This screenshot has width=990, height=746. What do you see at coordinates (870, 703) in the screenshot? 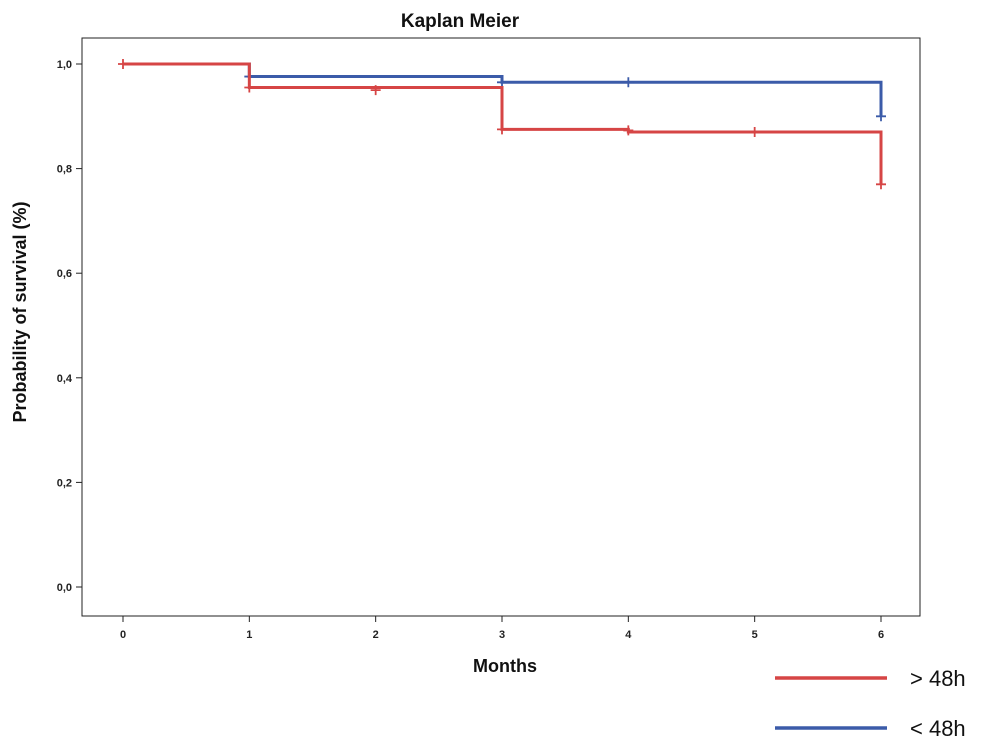
I see `legend: > 48h < 48h` at bounding box center [870, 703].